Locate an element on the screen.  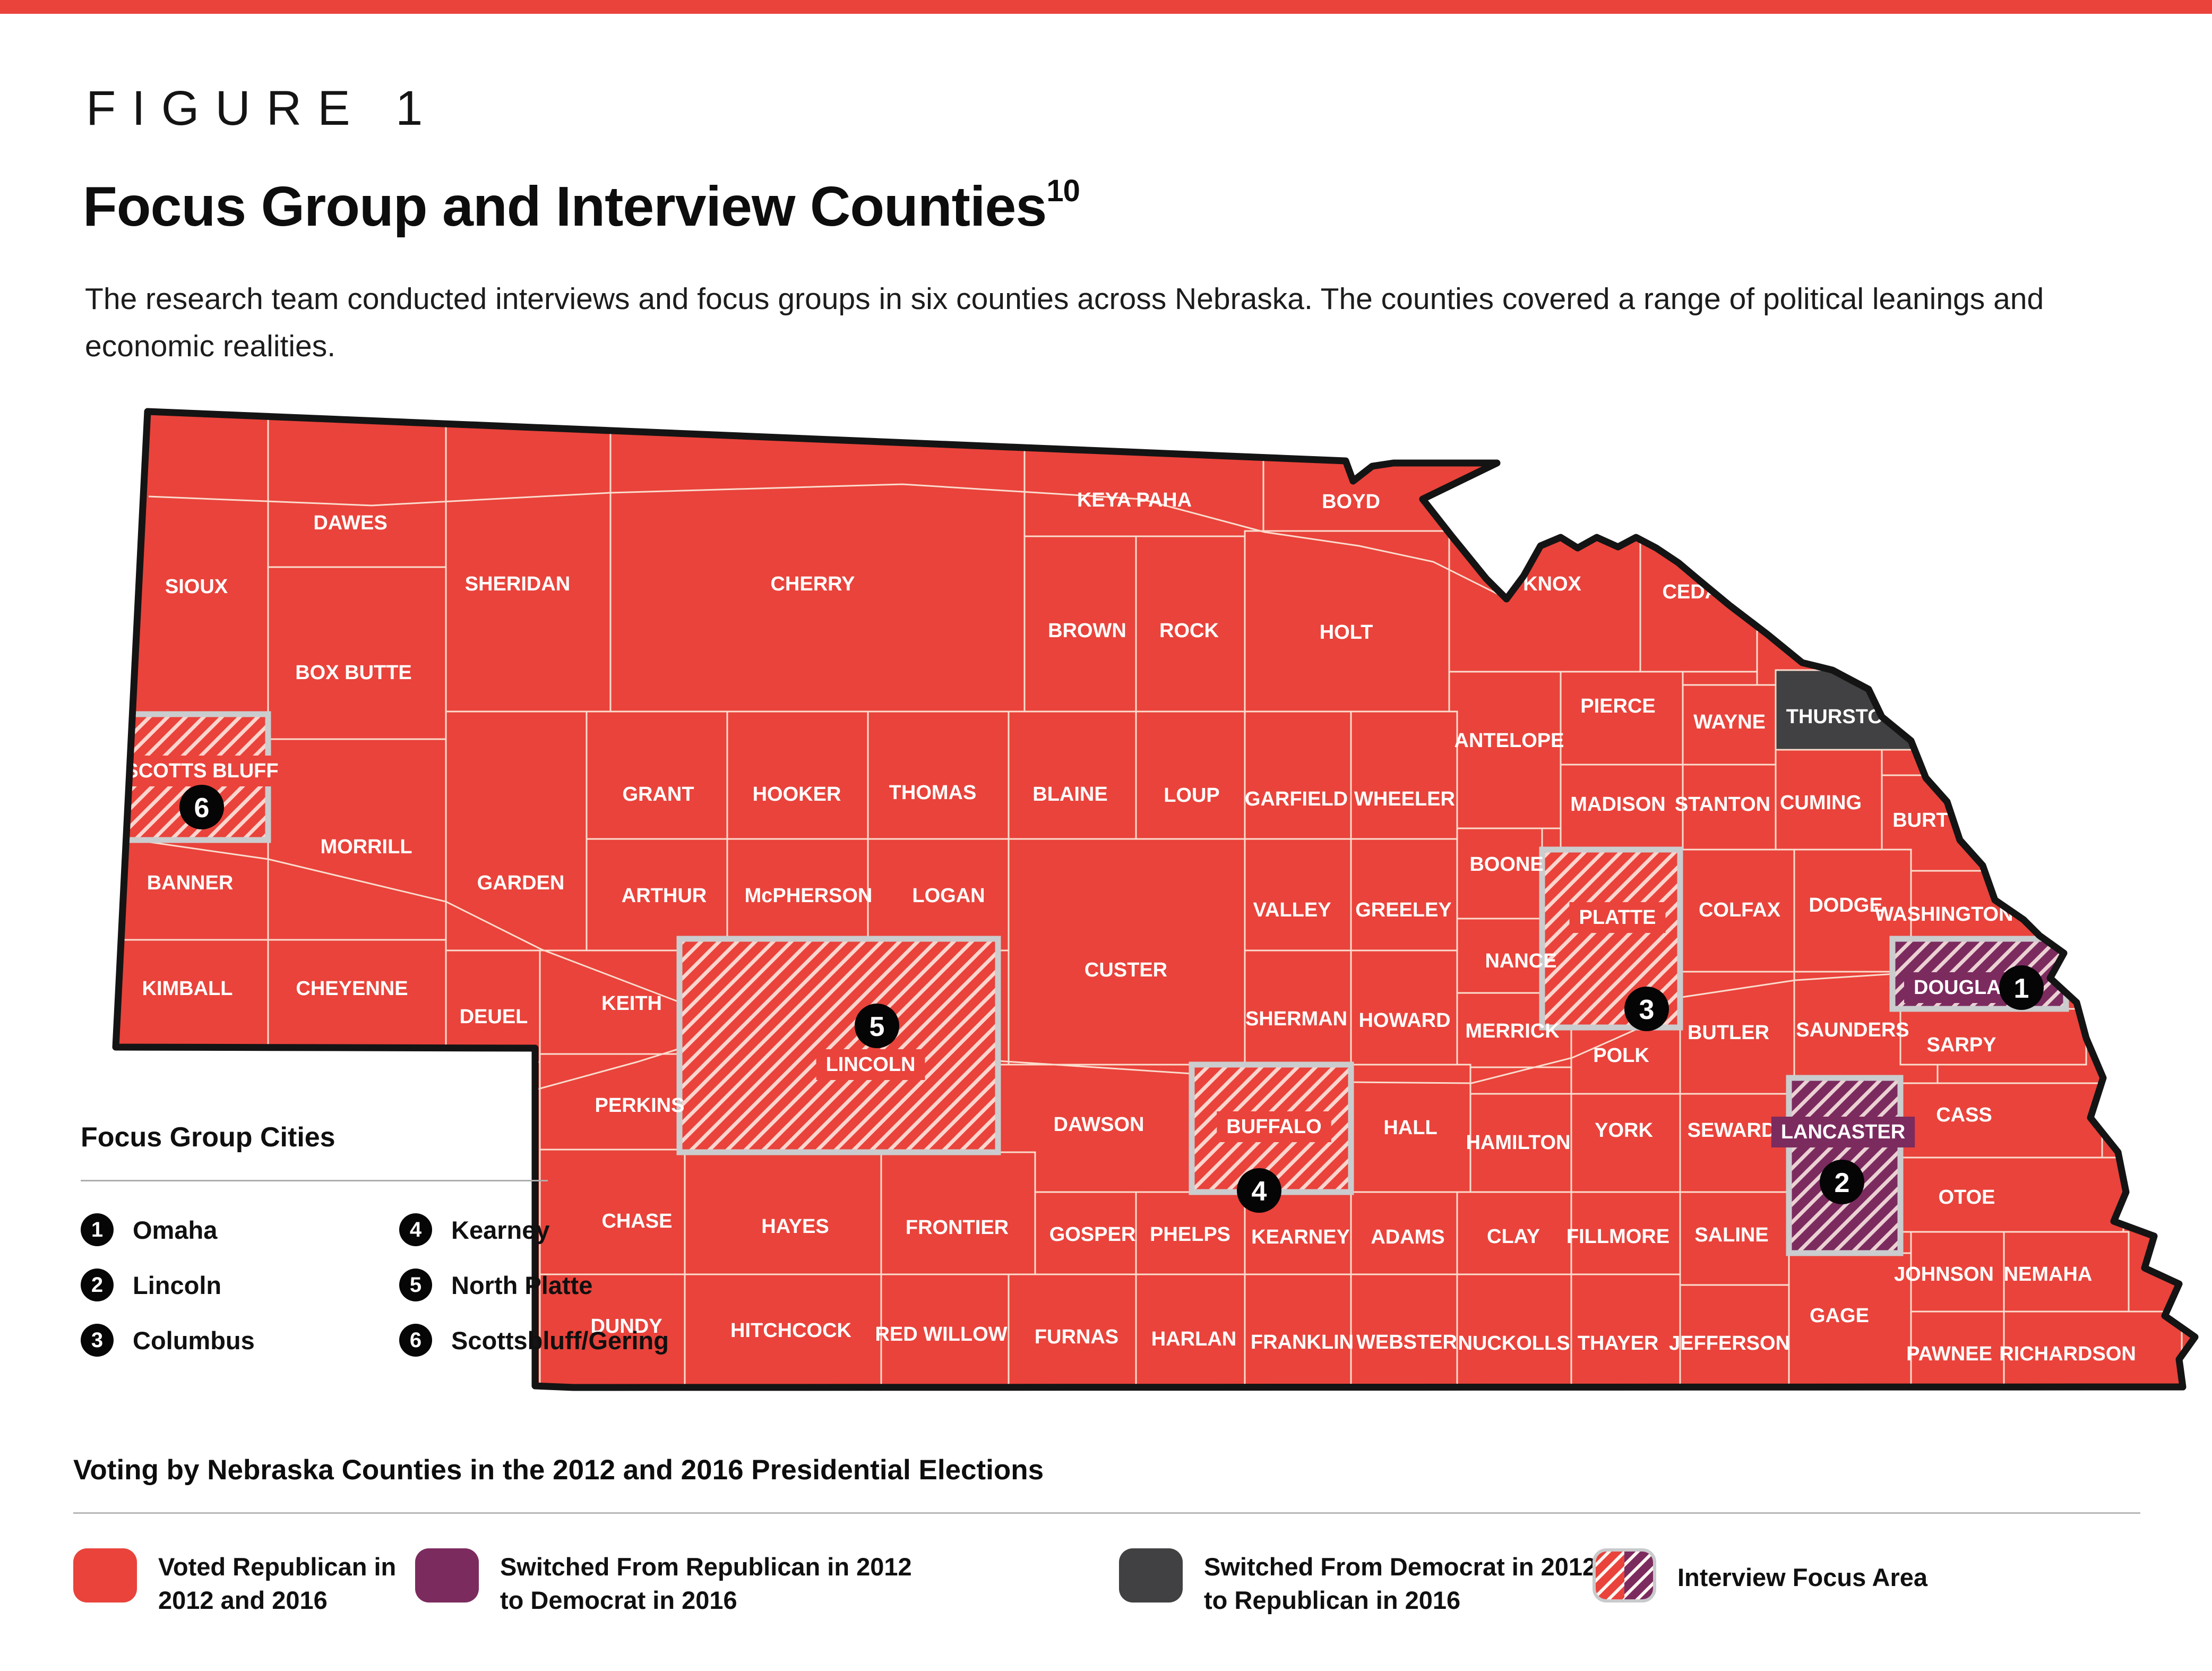
county-frontier is located at coordinates (958, 1213).